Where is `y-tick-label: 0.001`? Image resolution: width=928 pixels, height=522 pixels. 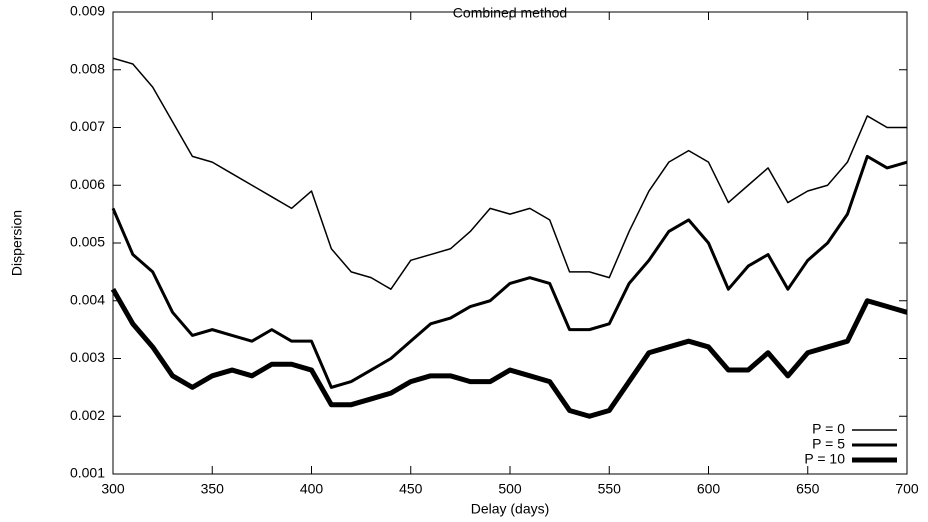 y-tick-label: 0.001 is located at coordinates (87, 473).